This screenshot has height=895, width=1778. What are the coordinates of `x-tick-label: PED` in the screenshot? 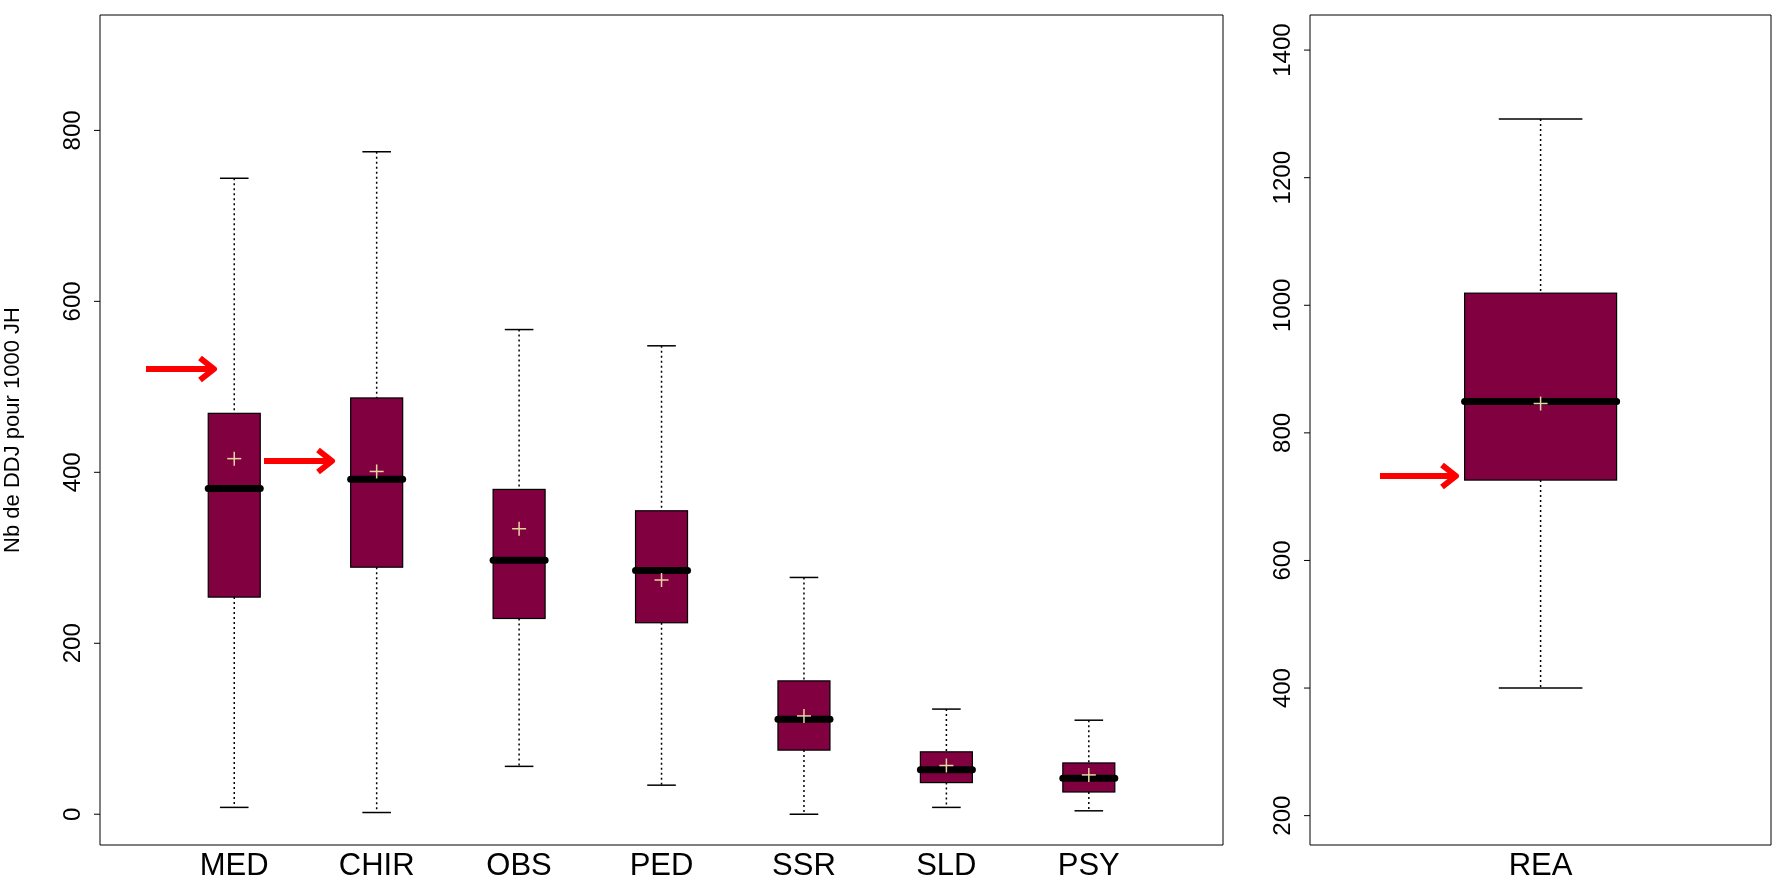 It's located at (661, 865).